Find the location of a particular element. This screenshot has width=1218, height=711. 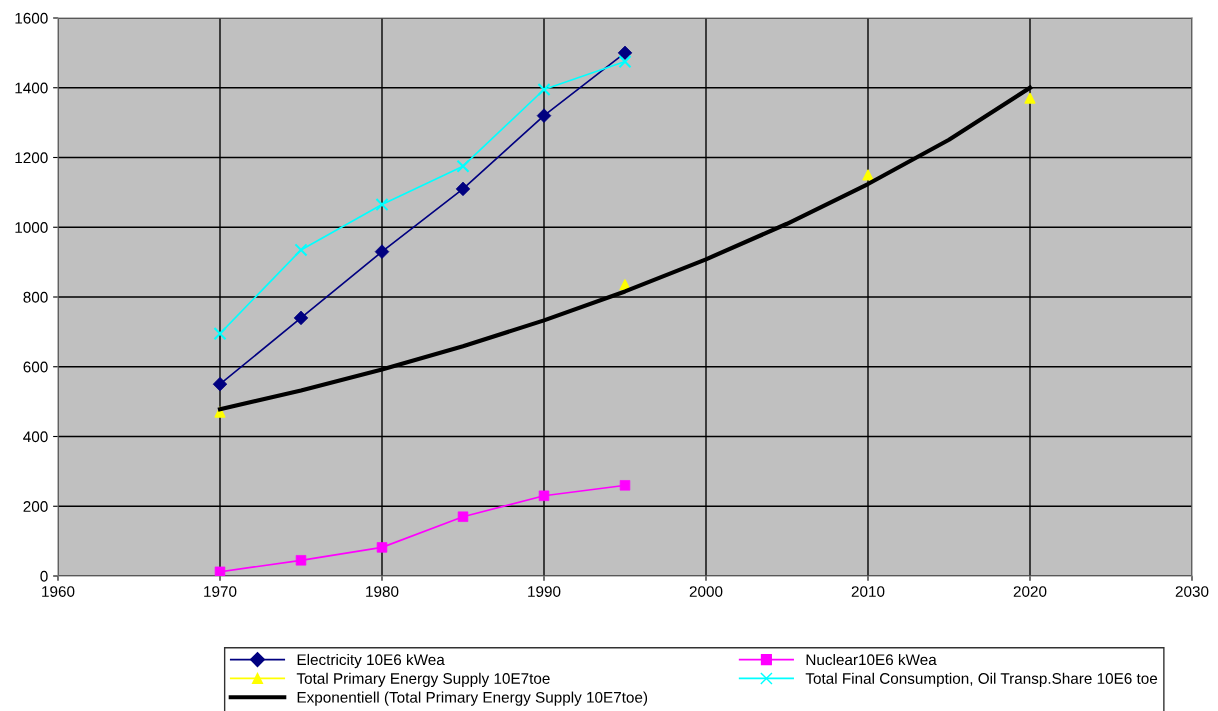

legend-label: Total Final Consumption, Oil Transp.Share 10E6 toe is located at coordinates (981, 679).